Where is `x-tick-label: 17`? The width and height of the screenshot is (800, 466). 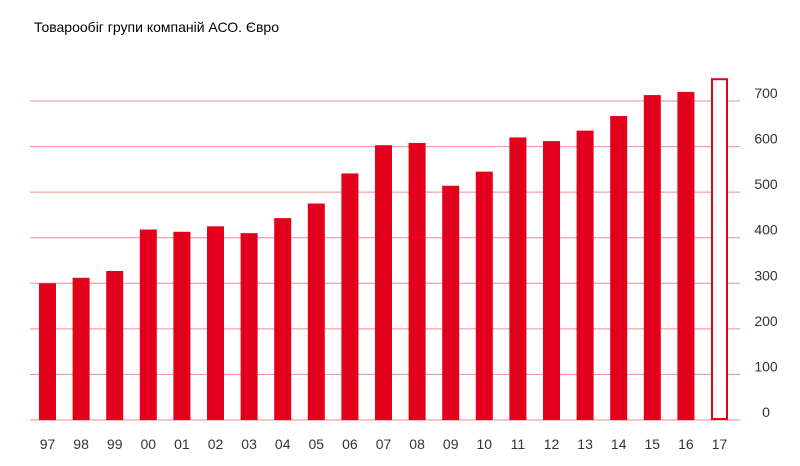 x-tick-label: 17 is located at coordinates (720, 444).